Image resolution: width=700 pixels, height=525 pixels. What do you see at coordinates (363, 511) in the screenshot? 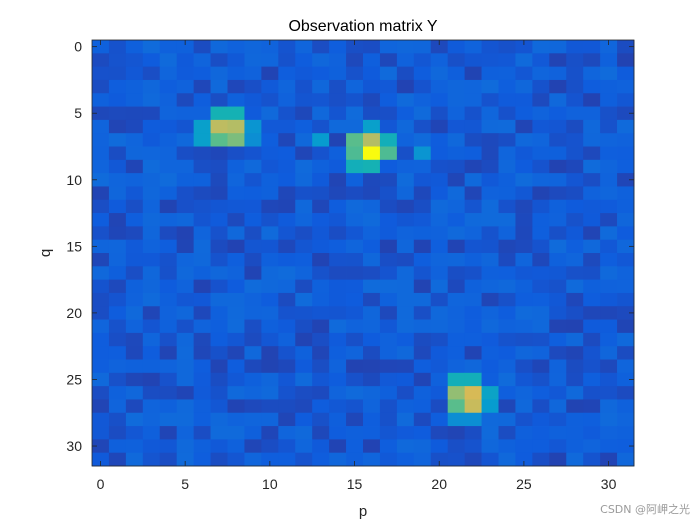
I see `x-axis-label: p` at bounding box center [363, 511].